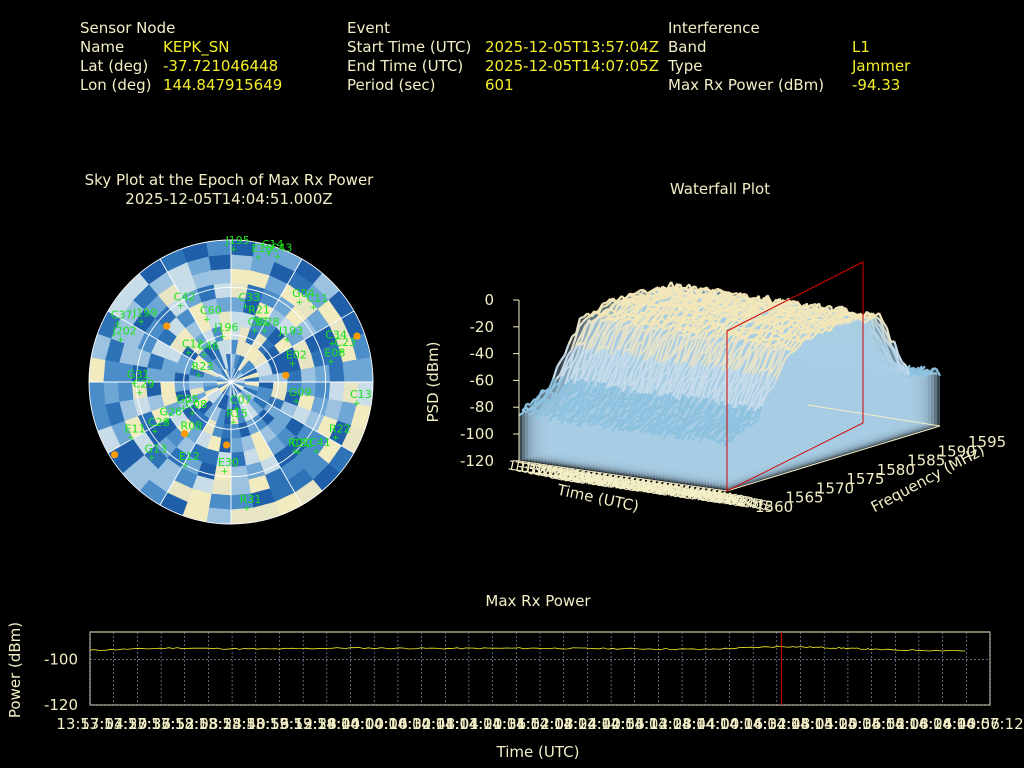  I want to click on satellite-label: C07, so click(241, 400).